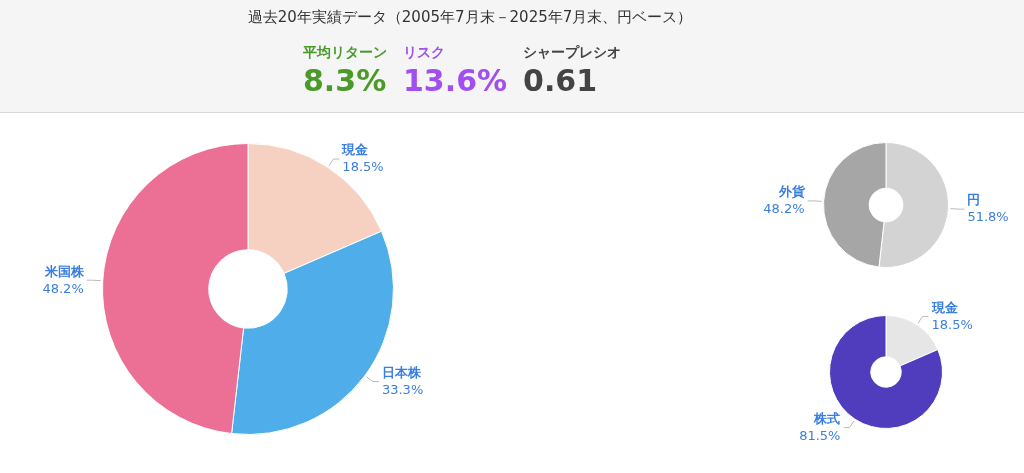 This screenshot has height=473, width=1024. Describe the element at coordinates (455, 81) in the screenshot. I see `text: 13.6%` at that location.